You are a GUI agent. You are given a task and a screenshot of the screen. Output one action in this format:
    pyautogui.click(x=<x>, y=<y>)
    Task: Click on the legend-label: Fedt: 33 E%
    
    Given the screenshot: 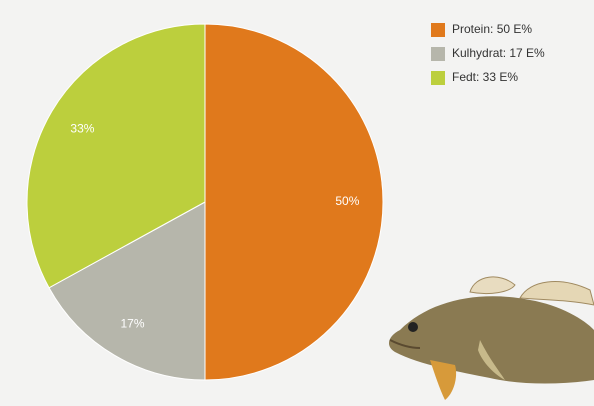 What is the action you would take?
    pyautogui.click(x=485, y=77)
    